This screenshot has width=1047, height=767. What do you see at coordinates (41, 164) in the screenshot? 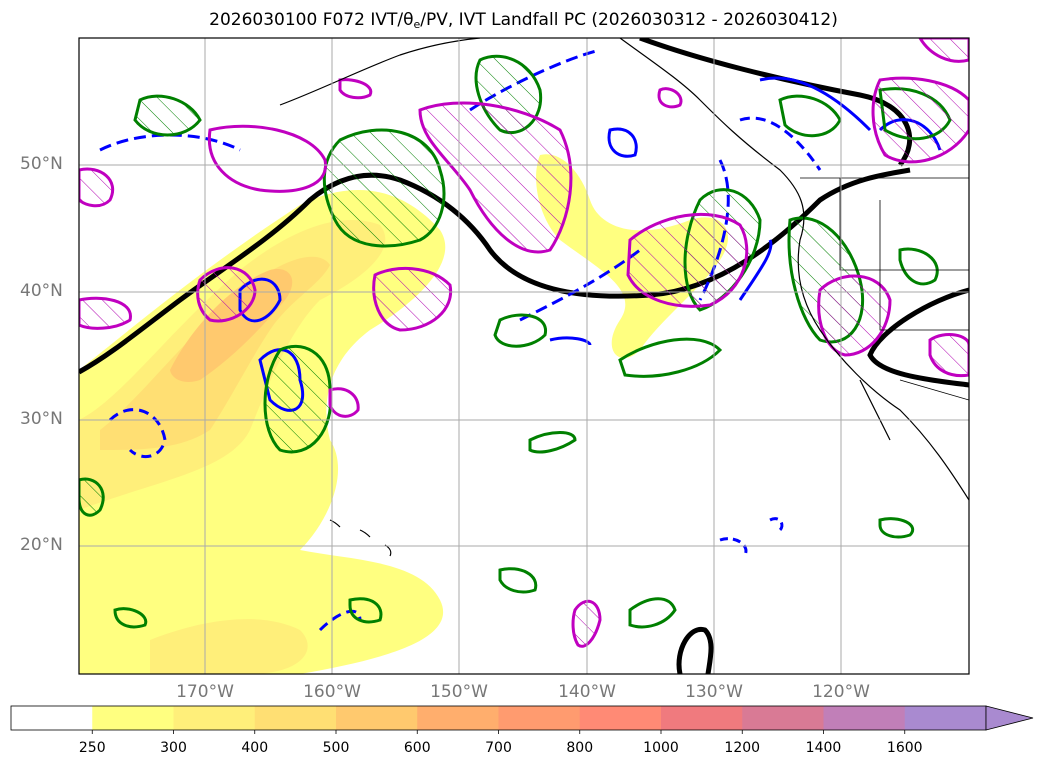
I see `lat-label-50n: 50°N` at bounding box center [41, 164].